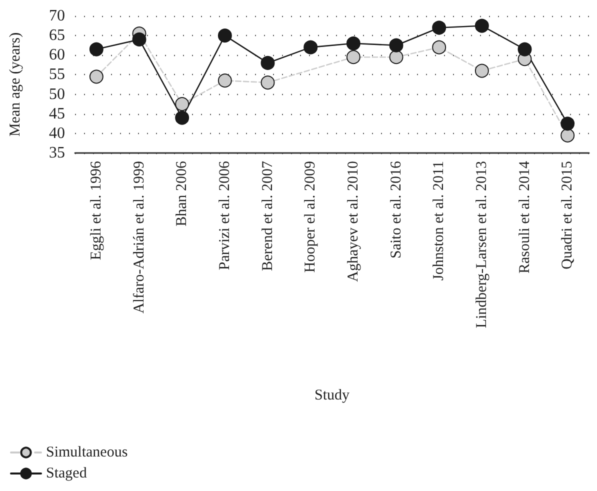 The width and height of the screenshot is (597, 491). What do you see at coordinates (310, 217) in the screenshot?
I see `x-tick-label: Hooper el al. 2009` at bounding box center [310, 217].